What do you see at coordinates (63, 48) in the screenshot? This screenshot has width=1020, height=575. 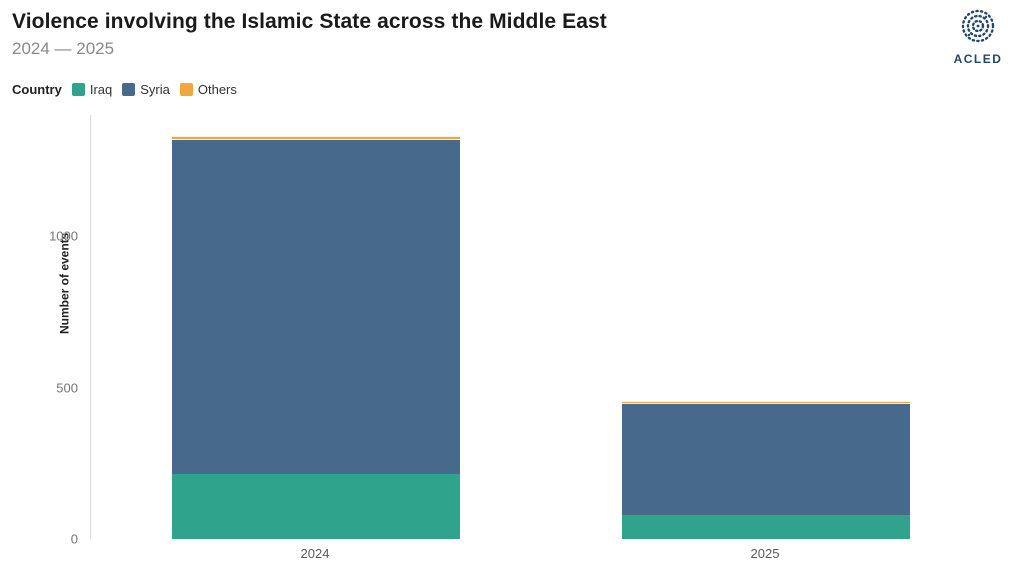 I see `page-subtitle: 2024 — 2025` at bounding box center [63, 48].